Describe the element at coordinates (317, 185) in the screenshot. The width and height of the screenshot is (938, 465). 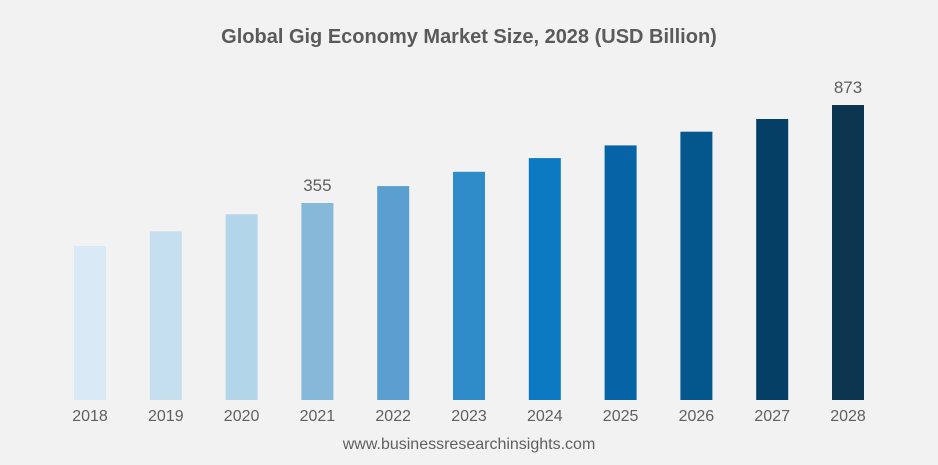
I see `data-label-2021: 355` at that location.